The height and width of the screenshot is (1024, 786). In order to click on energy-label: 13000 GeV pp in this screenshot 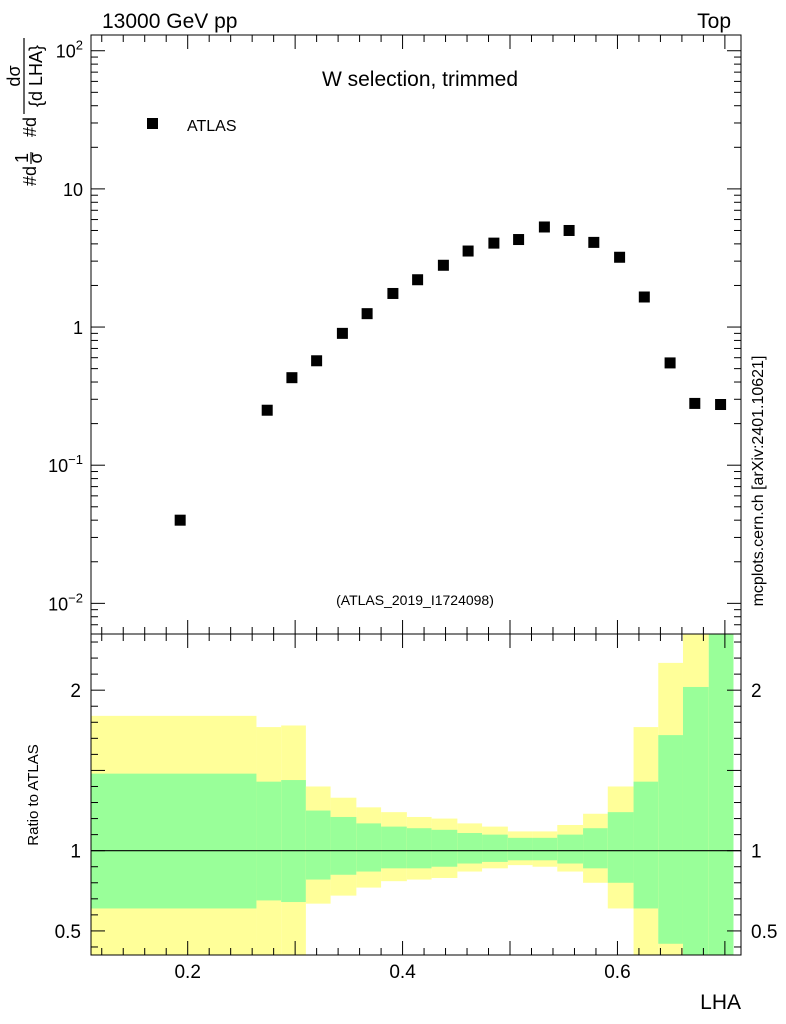, I will do `click(169, 21)`.